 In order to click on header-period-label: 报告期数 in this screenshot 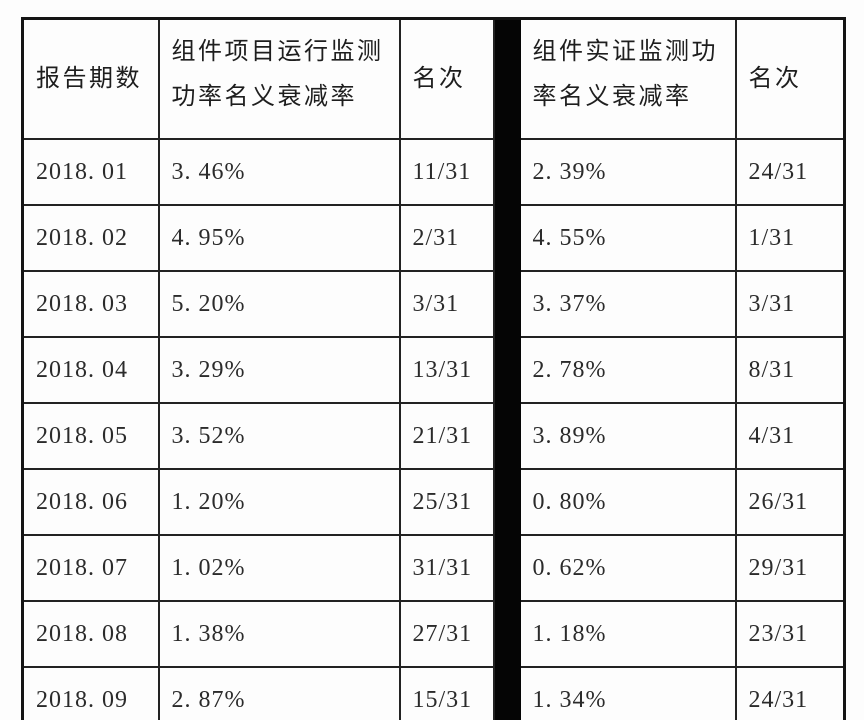, I will do `click(89, 78)`.